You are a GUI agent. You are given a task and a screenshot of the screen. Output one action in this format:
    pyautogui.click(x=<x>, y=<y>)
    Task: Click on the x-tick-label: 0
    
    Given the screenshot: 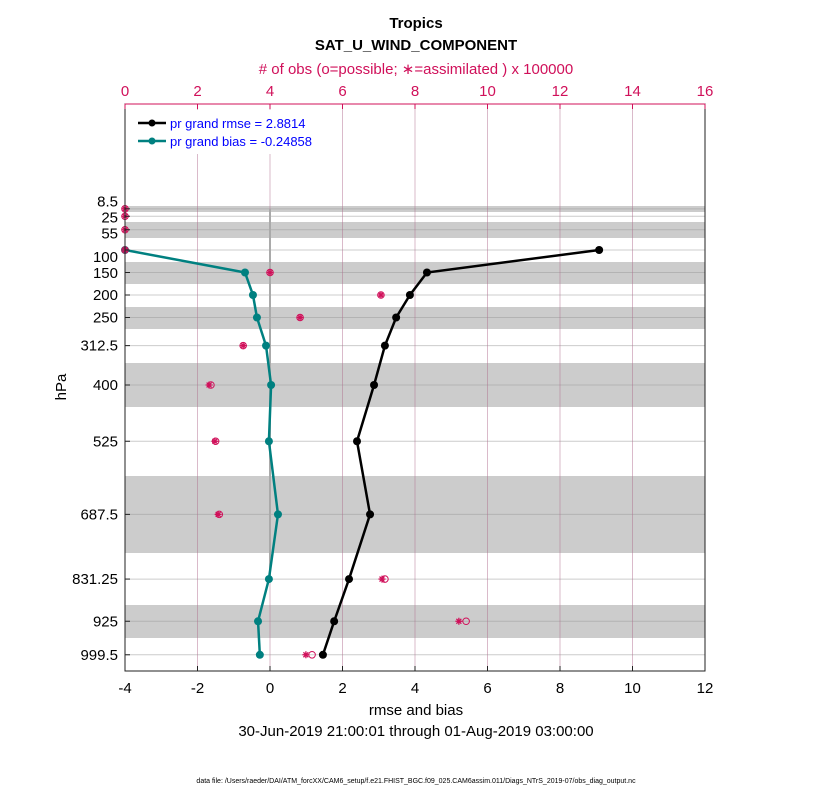 What is the action you would take?
    pyautogui.click(x=270, y=688)
    